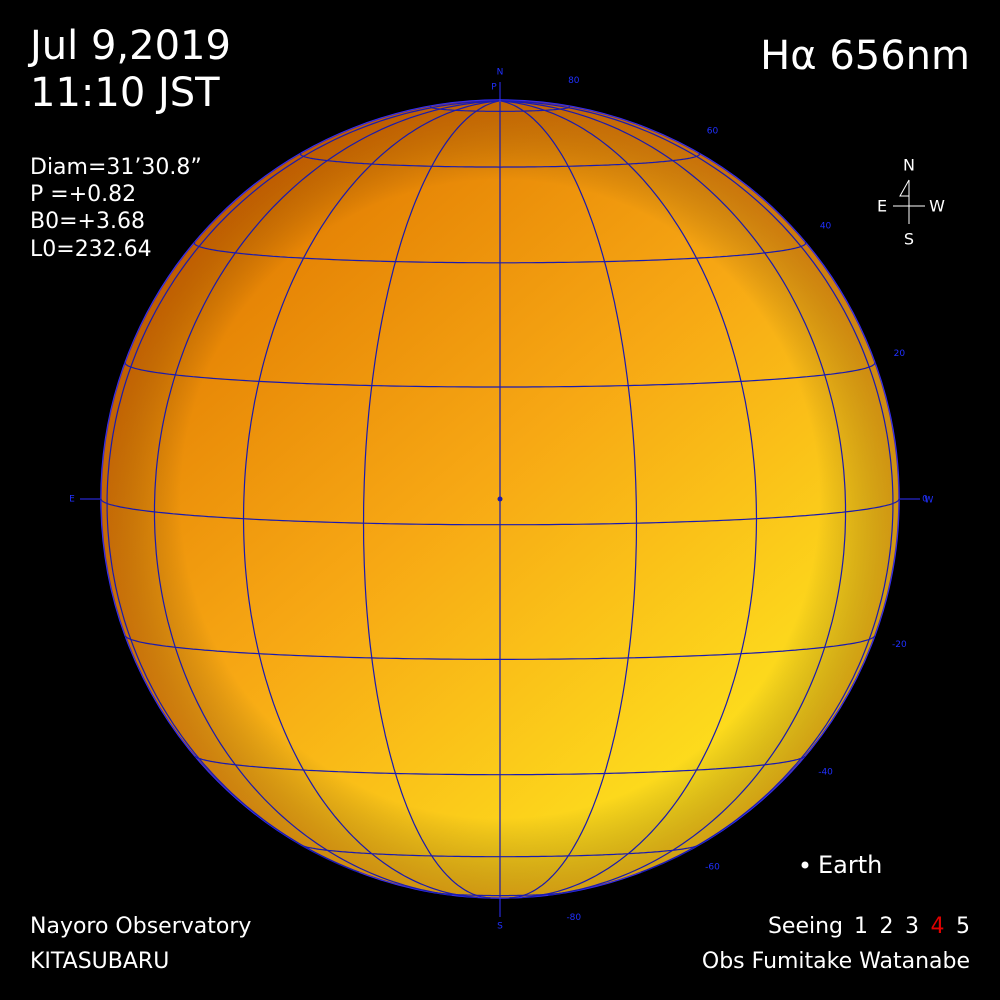 This screenshot has width=1000, height=1000. Describe the element at coordinates (963, 926) in the screenshot. I see `seeing-value: 5` at that location.